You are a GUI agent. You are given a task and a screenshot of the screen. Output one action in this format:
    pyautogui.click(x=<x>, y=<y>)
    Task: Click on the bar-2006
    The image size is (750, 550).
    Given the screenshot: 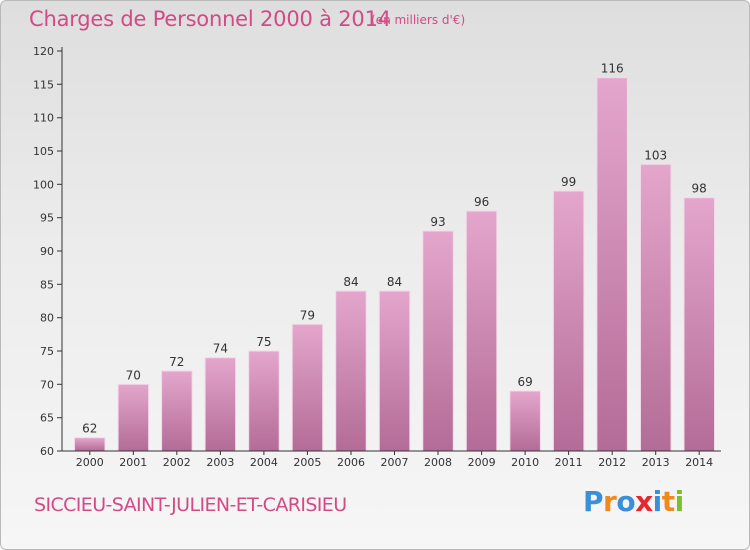 What is the action you would take?
    pyautogui.click(x=351, y=371)
    